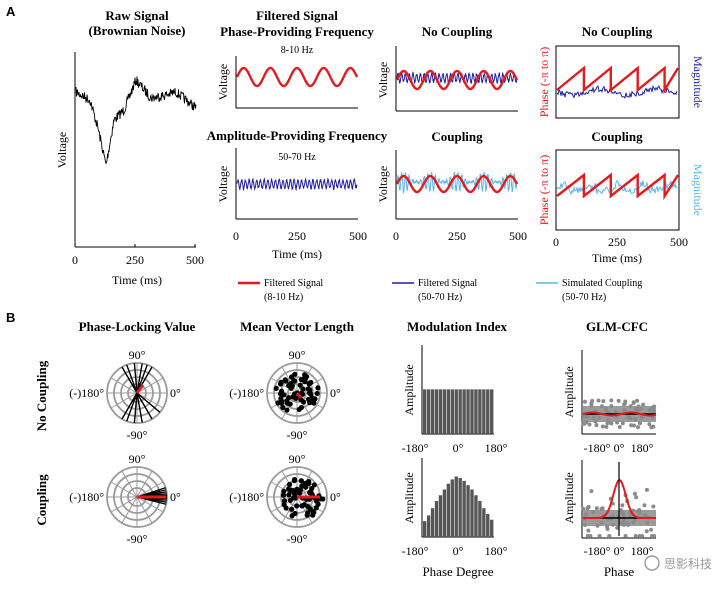  Describe the element at coordinates (297, 157) in the screenshot. I see `amp-band-label: 50-70 Hz` at that location.